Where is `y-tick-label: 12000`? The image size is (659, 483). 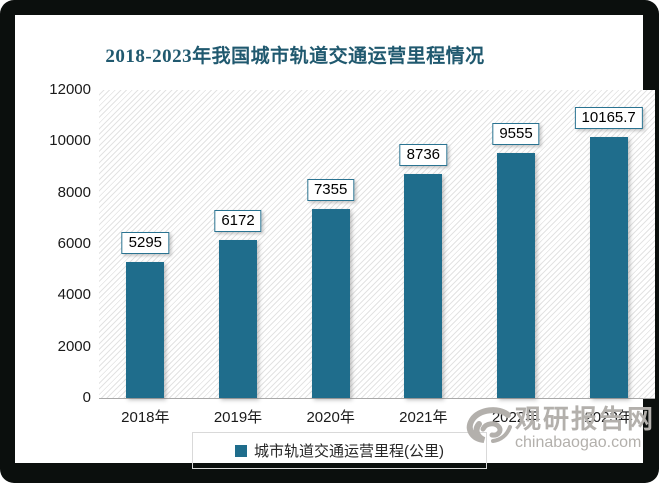
y-tick-label: 12000 is located at coordinates (70, 89).